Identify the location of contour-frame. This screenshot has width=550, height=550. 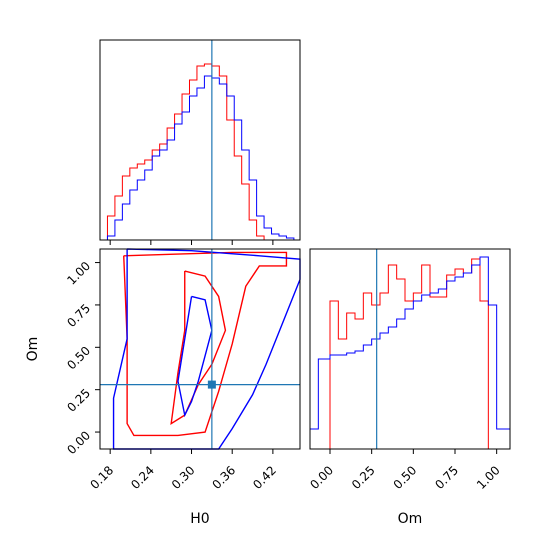
(200, 349).